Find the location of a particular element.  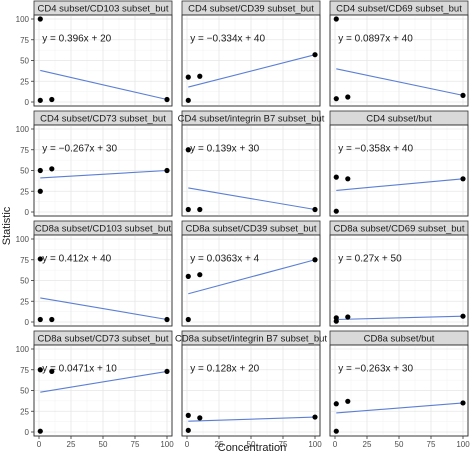

facet-strip-title: CD8a subset/integrin B7 subset_but is located at coordinates (251, 339).